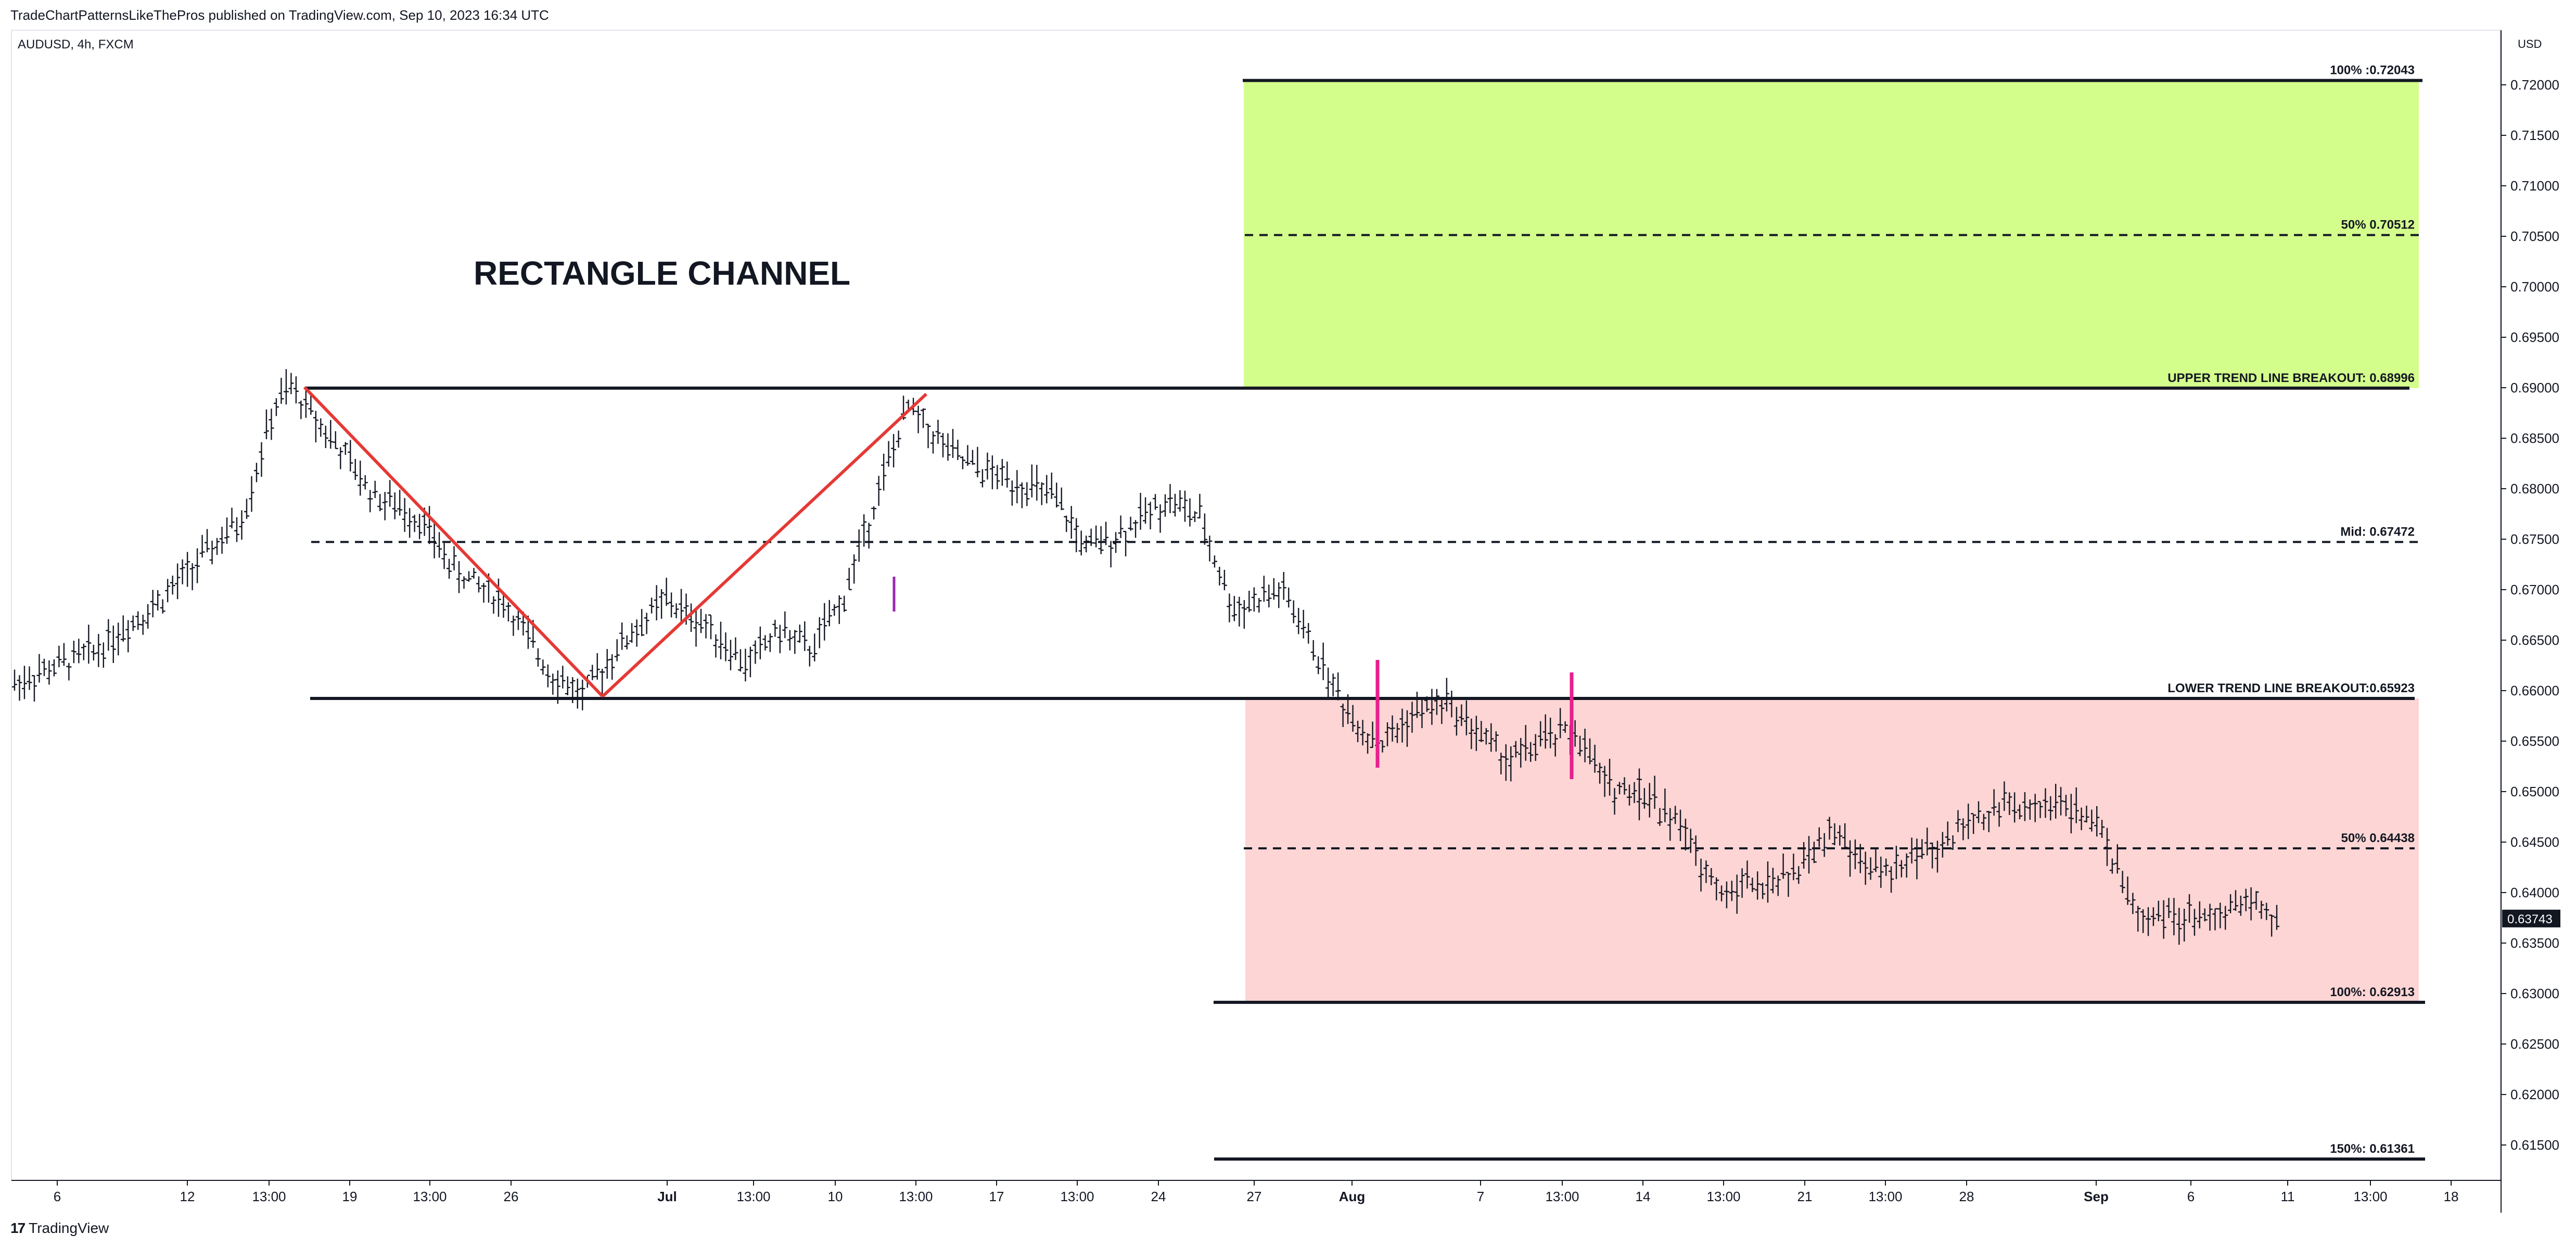  I want to click on y-tick-label: 0.67500, so click(2534, 539).